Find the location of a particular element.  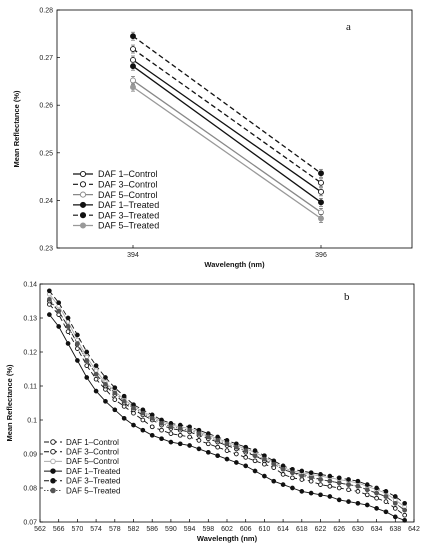

legend-label-a: DAF 1–Treated is located at coordinates (128, 205).